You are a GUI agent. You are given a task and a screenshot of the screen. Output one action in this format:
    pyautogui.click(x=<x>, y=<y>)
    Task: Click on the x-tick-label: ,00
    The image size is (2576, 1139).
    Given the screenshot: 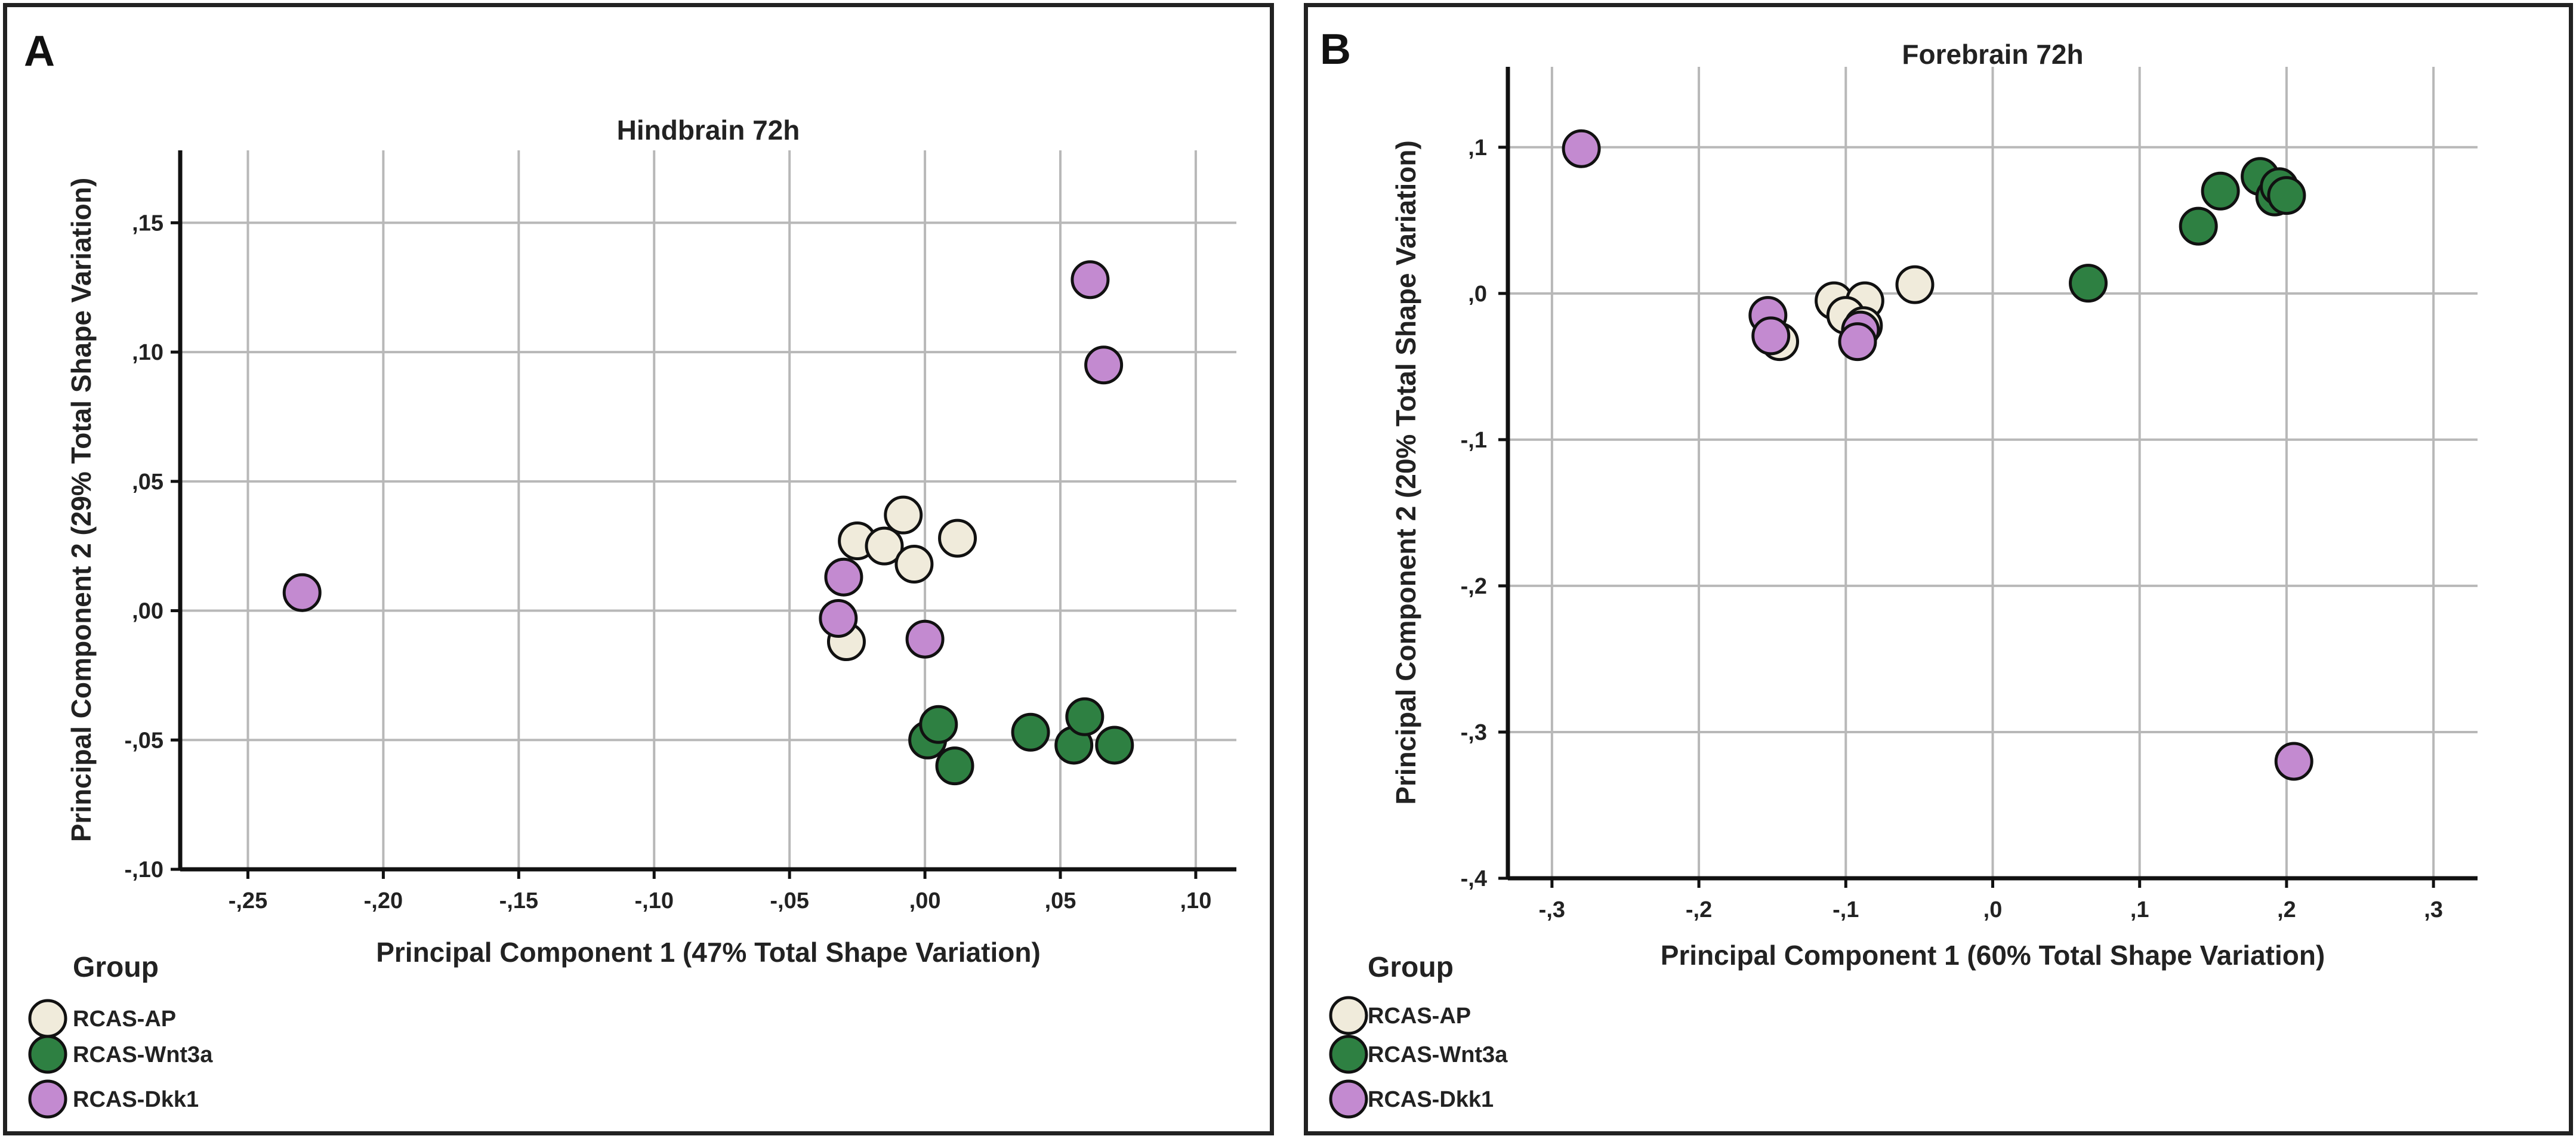 What is the action you would take?
    pyautogui.click(x=925, y=901)
    